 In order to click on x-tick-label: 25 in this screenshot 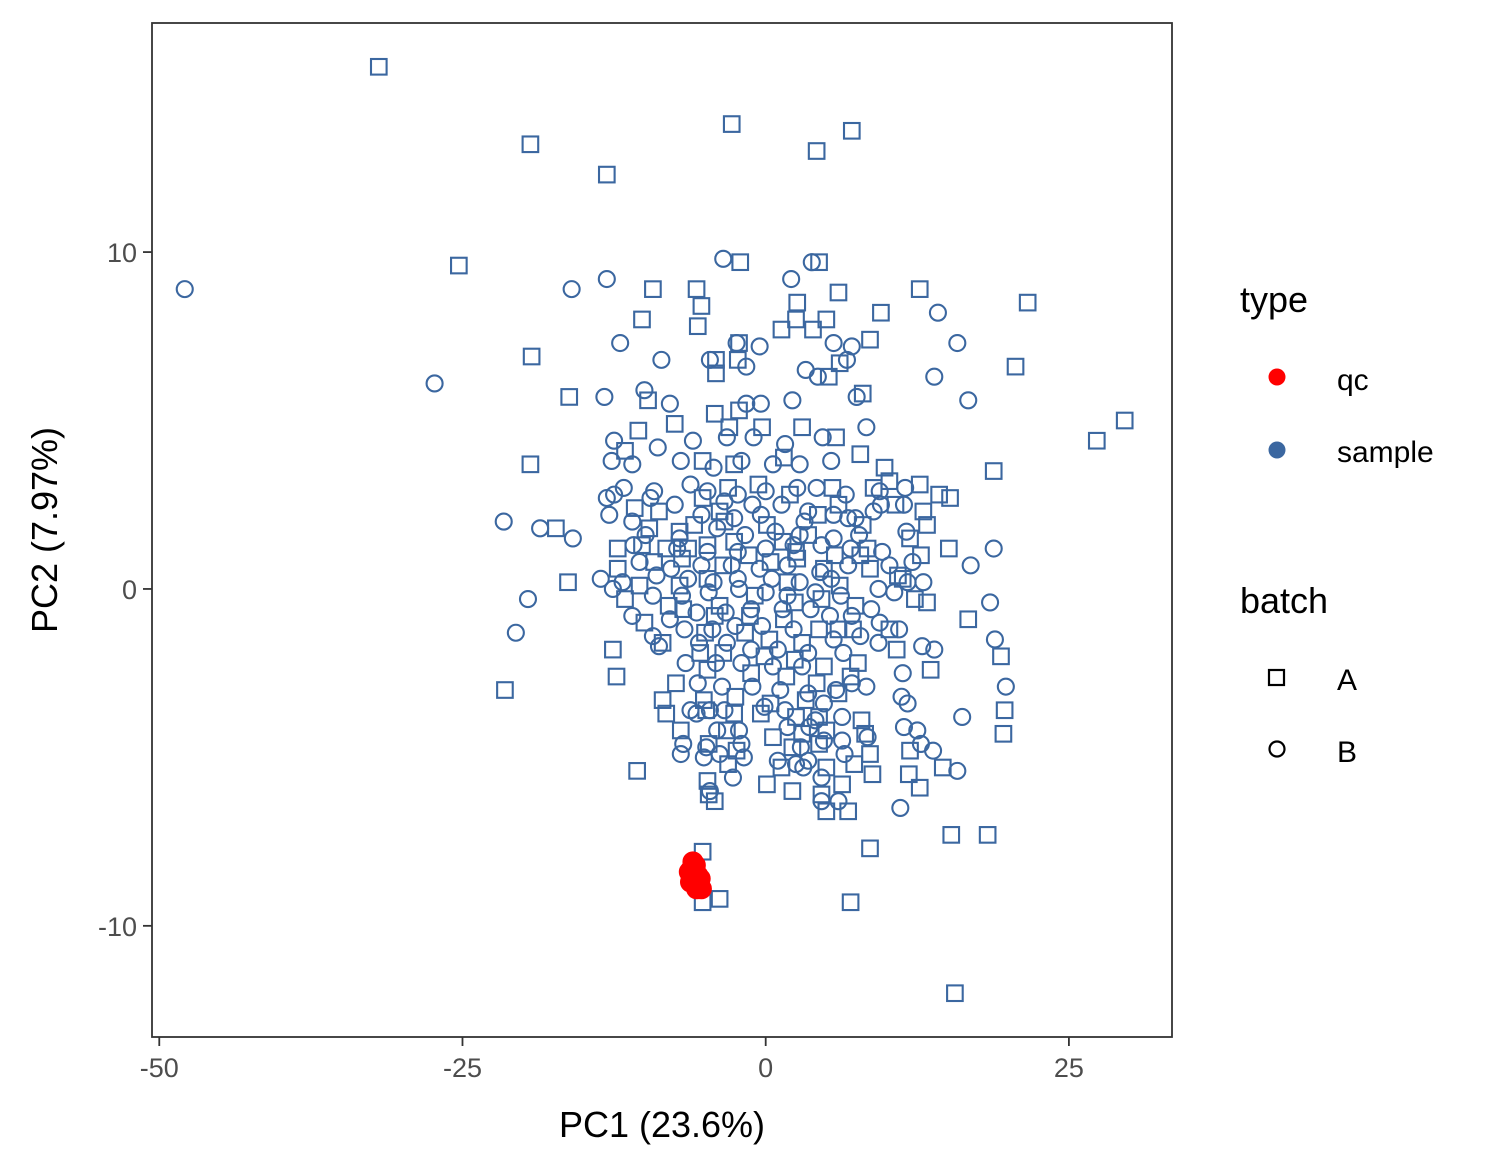, I will do `click(1069, 1068)`.